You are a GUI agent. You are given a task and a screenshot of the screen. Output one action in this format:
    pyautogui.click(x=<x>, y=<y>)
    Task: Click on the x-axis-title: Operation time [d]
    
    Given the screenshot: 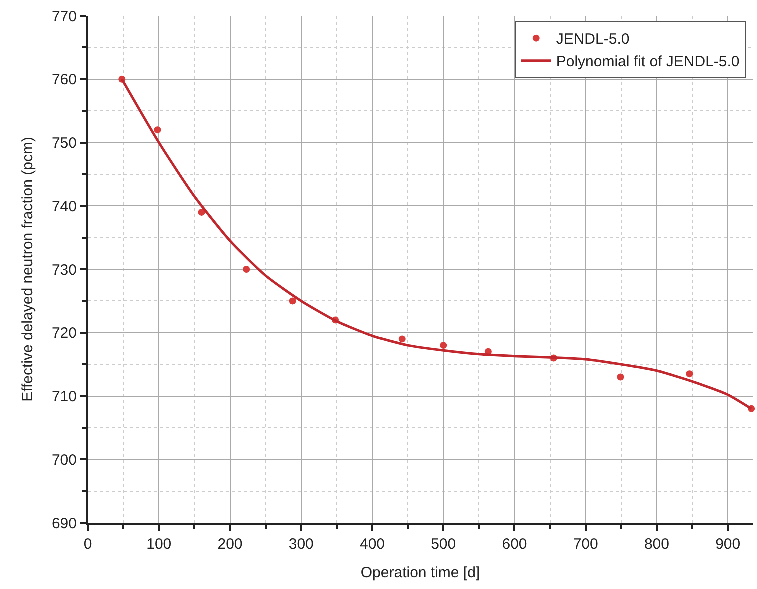 What is the action you would take?
    pyautogui.click(x=420, y=573)
    